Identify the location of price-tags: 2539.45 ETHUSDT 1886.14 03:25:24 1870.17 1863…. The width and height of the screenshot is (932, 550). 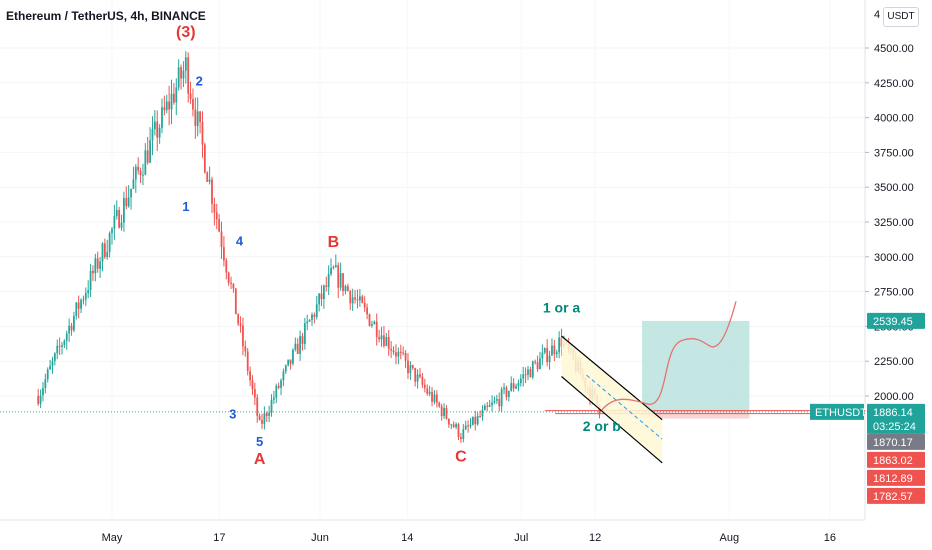
(867, 408).